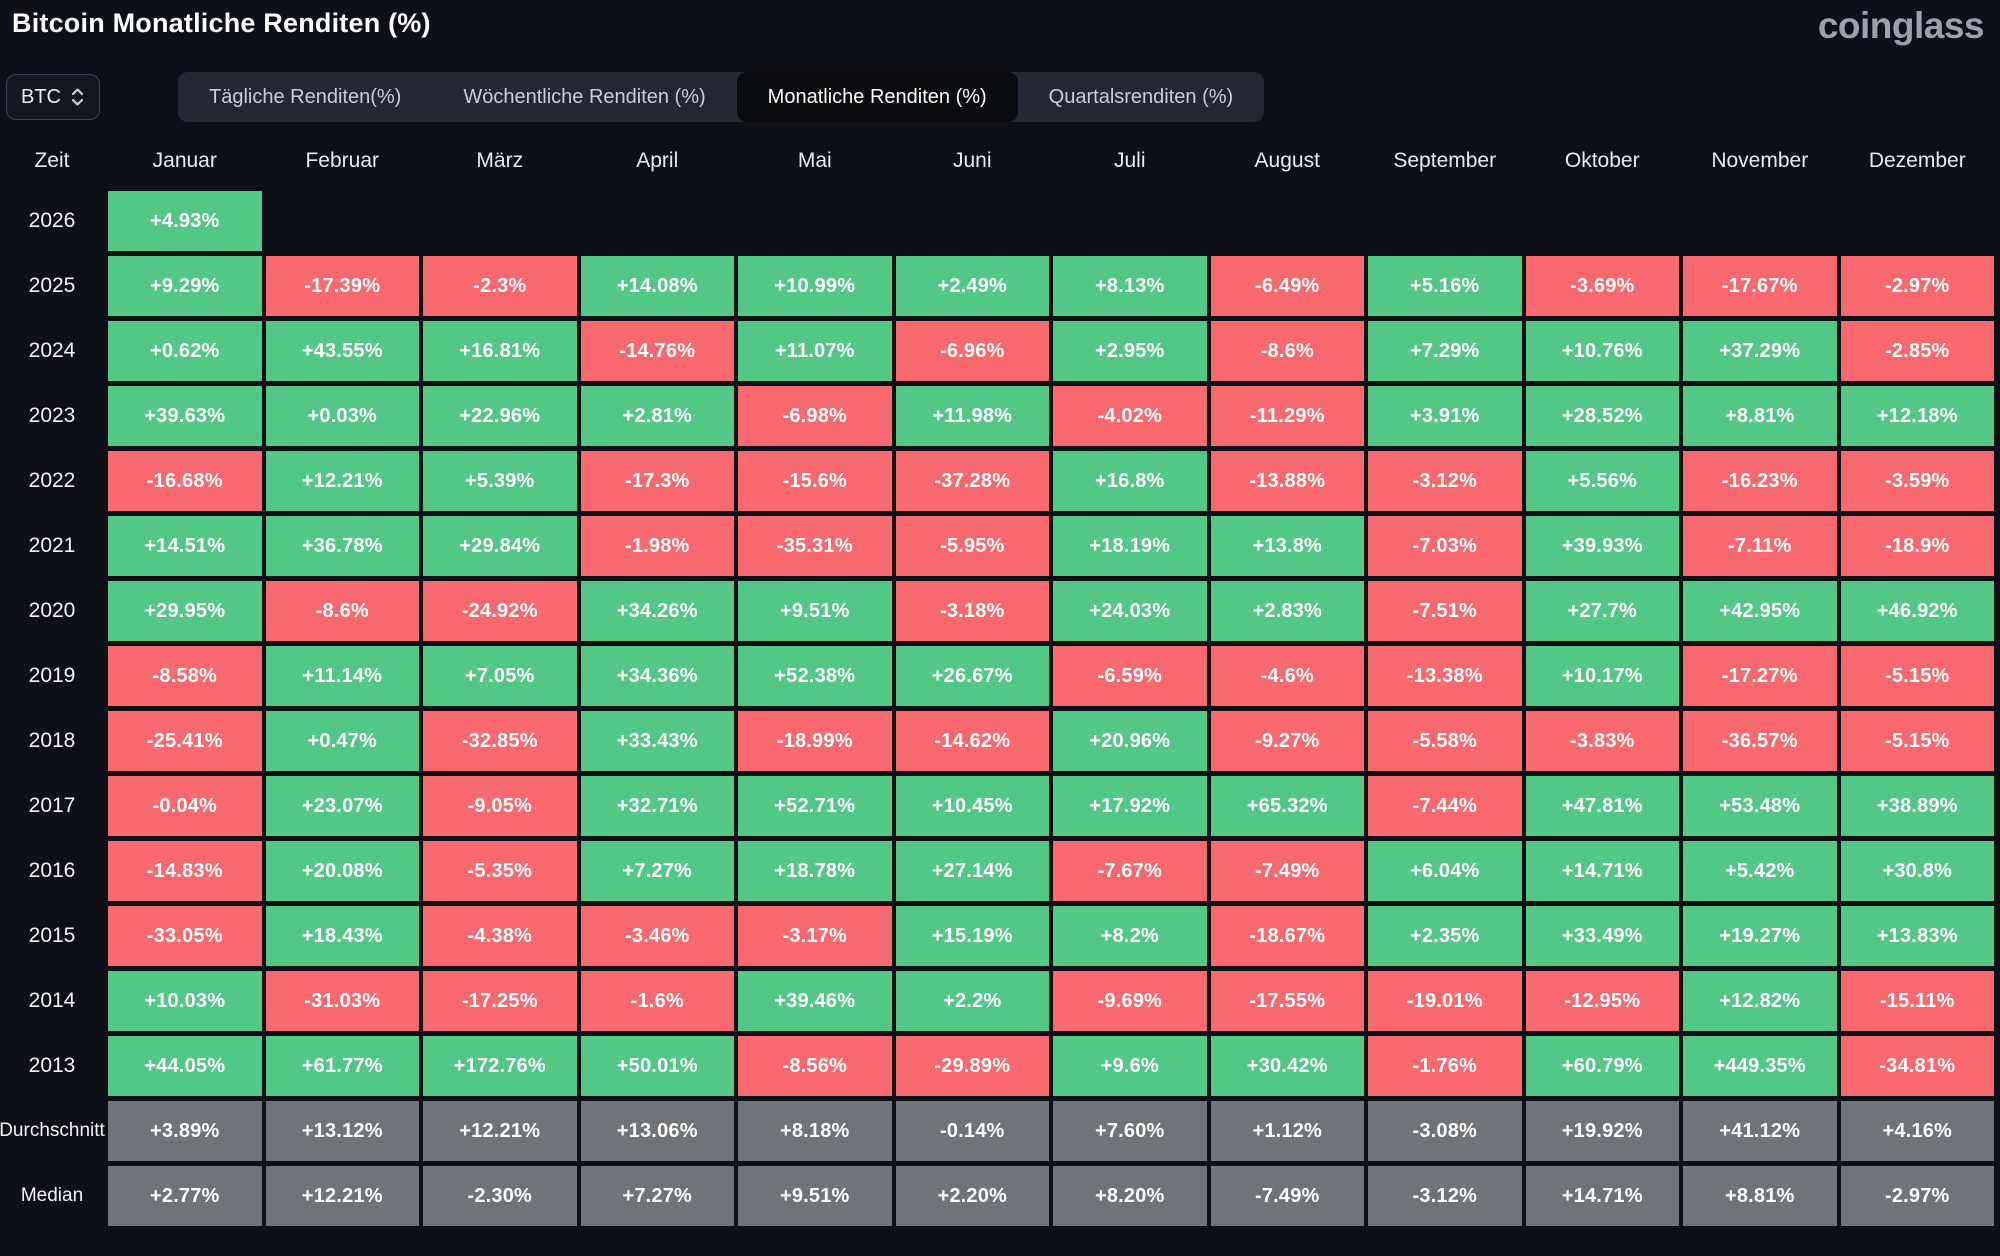  I want to click on return-cell: +65.32%, so click(1287, 806).